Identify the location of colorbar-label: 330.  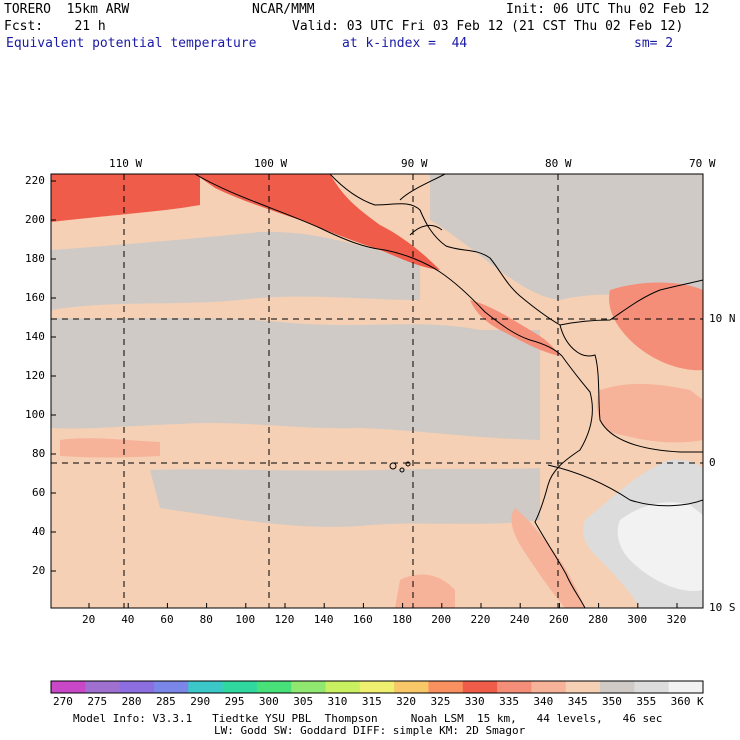
(474, 701).